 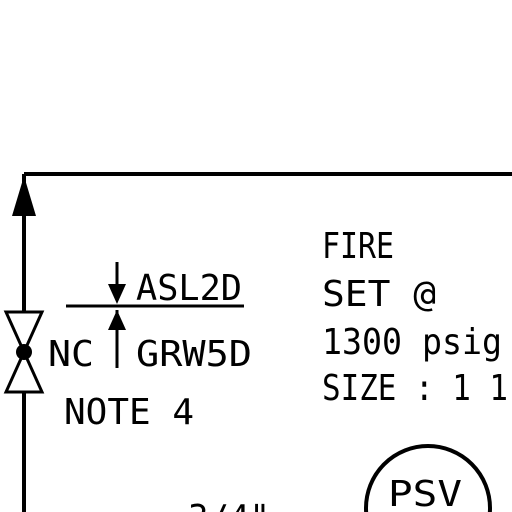 What do you see at coordinates (194, 354) in the screenshot?
I see `interface-tag-lower: GRW5D` at bounding box center [194, 354].